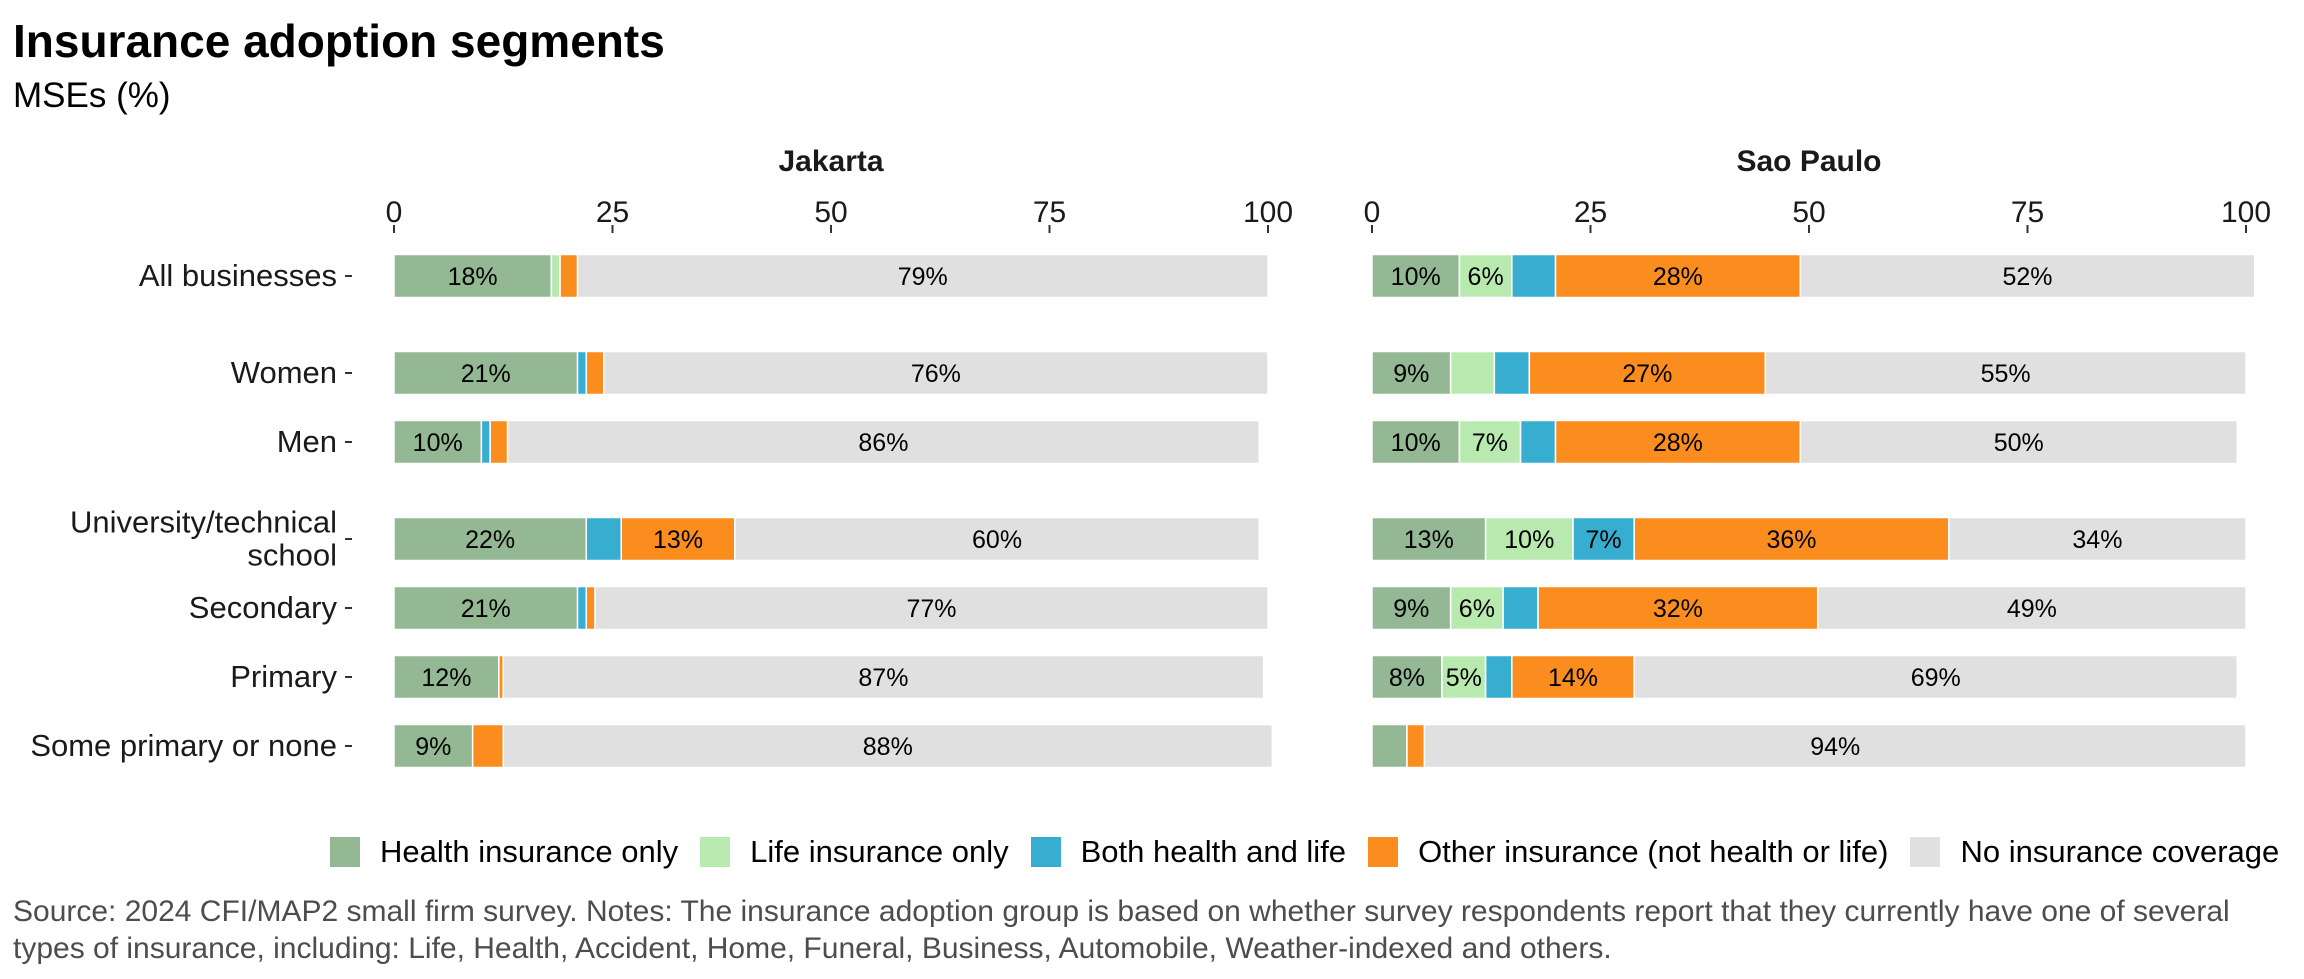 The image size is (2304, 979). Describe the element at coordinates (529, 851) in the screenshot. I see `legend-label: Health insurance only` at that location.